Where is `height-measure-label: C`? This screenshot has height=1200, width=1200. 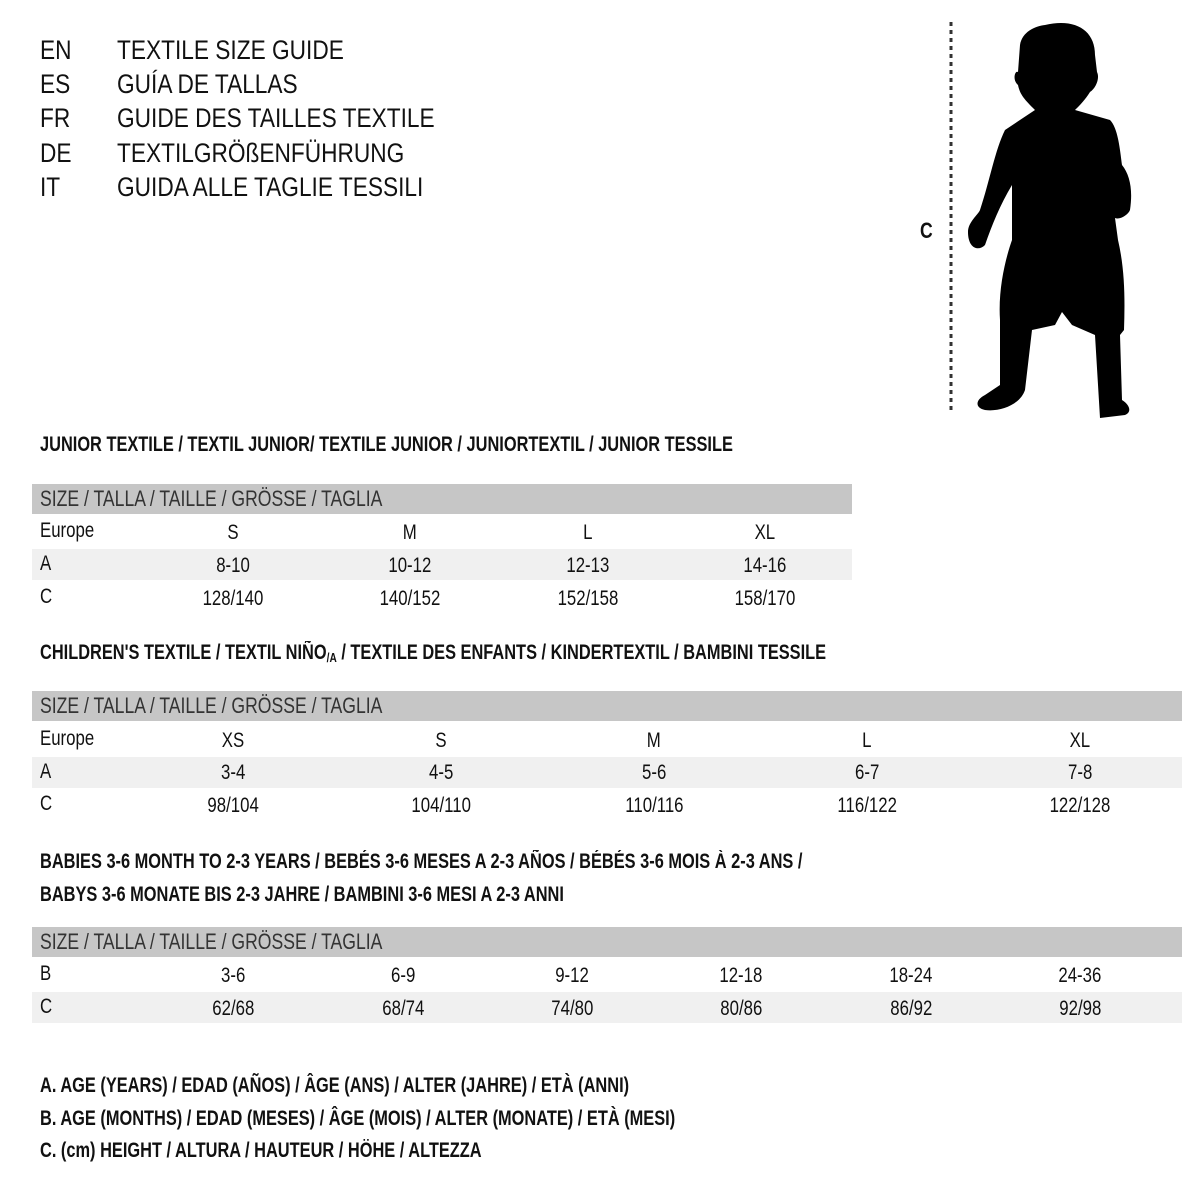
height-measure-label: C is located at coordinates (926, 230).